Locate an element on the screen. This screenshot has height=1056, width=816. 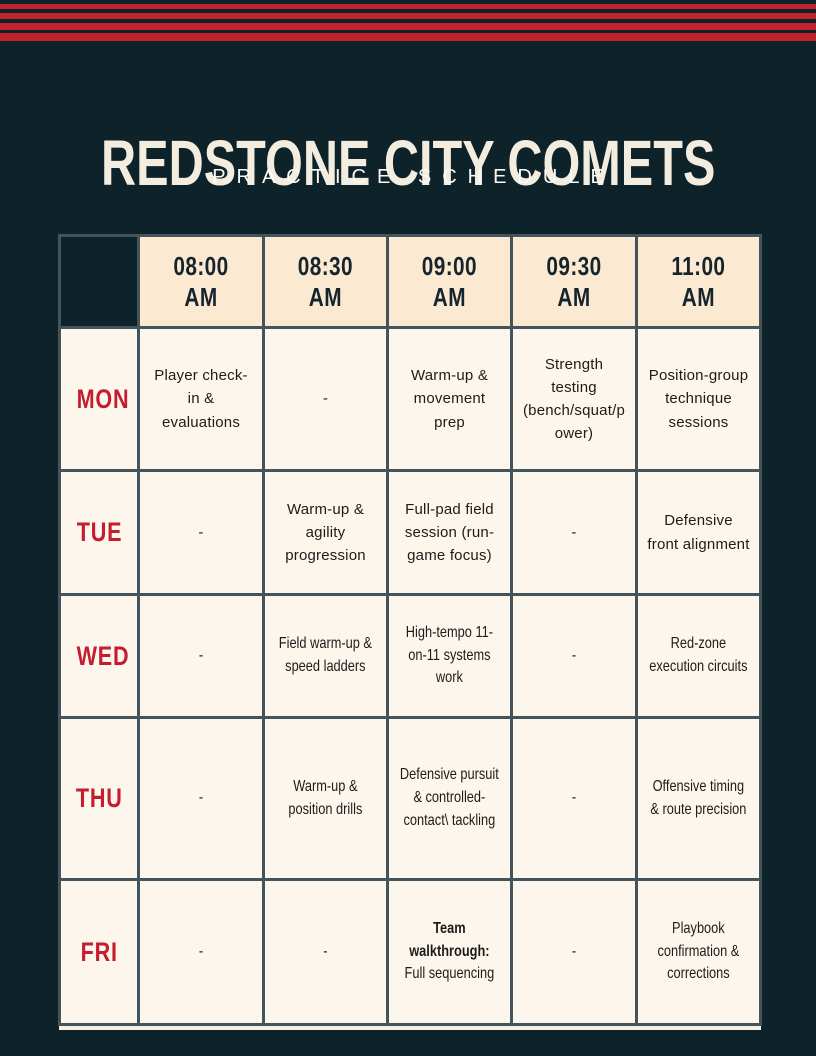
cell-thu-0800: - is located at coordinates (201, 798).